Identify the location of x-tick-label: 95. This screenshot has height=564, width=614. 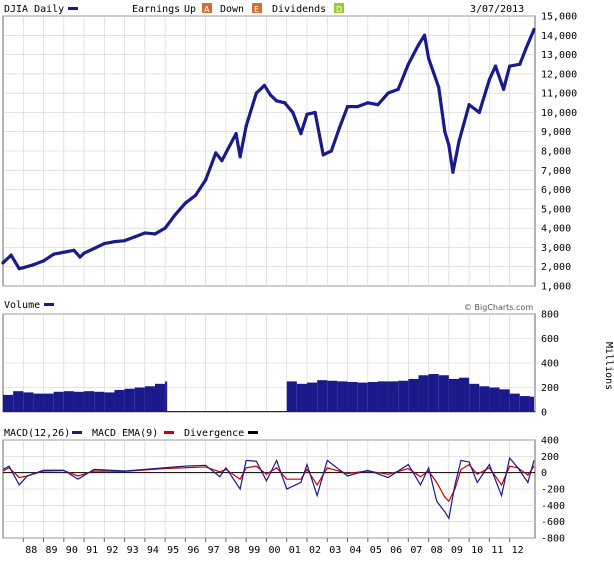
(173, 550).